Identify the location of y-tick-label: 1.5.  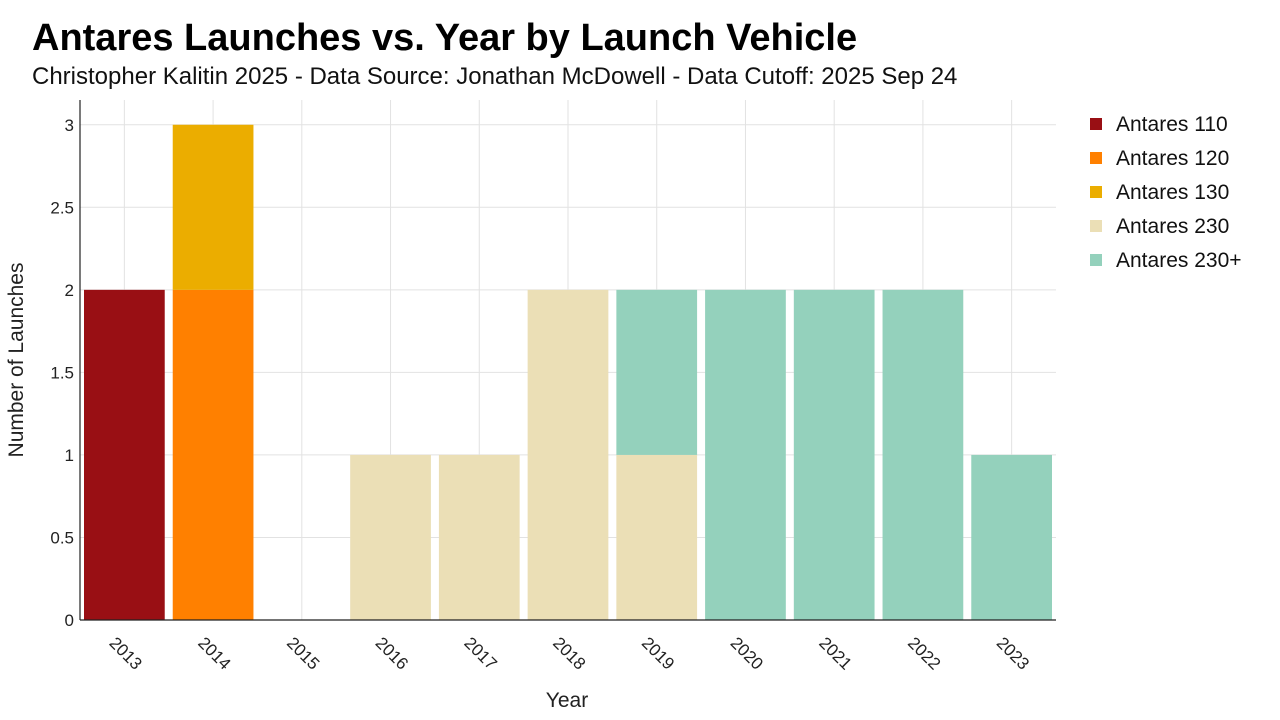
(62, 372).